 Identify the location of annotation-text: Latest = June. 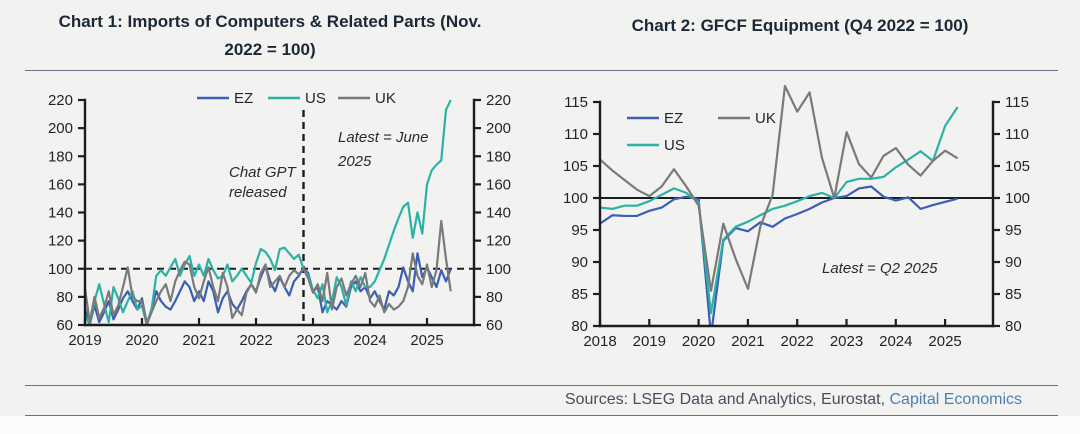
(383, 137).